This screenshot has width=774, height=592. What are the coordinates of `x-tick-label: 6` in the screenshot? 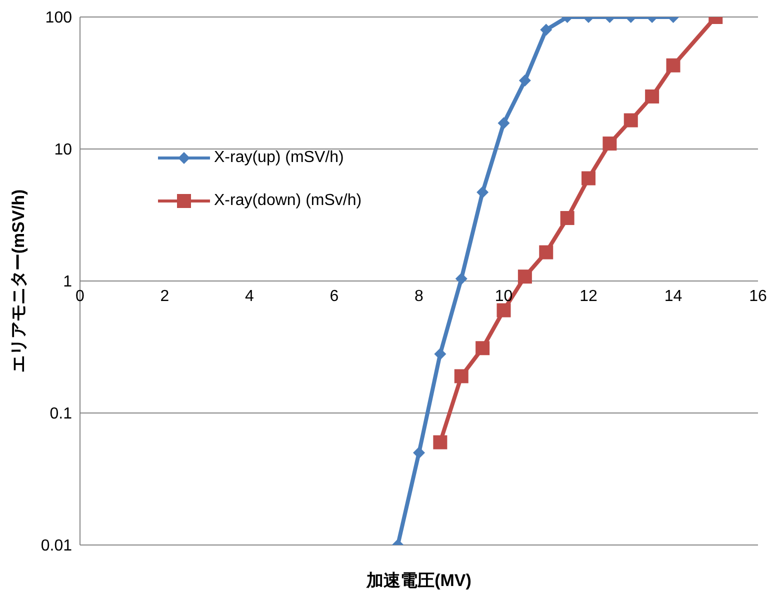 It's located at (334, 296).